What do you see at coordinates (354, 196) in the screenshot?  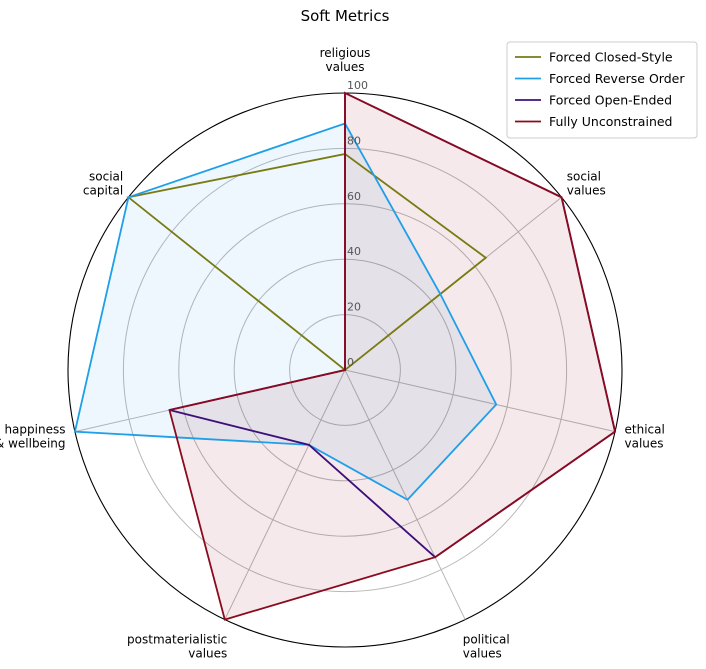 I see `radial-tick-label: 60` at bounding box center [354, 196].